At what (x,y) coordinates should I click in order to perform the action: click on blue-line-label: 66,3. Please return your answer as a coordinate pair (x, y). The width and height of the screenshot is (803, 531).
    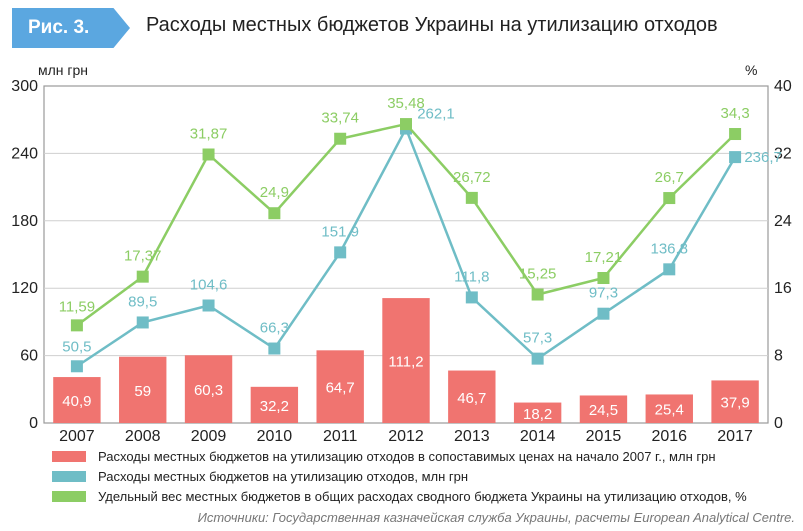
    Looking at the image, I should click on (274, 328).